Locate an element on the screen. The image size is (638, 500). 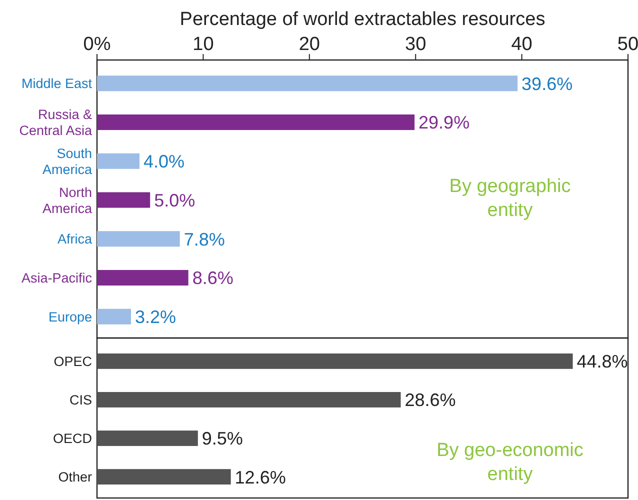
x-tick-label: 20 is located at coordinates (309, 44).